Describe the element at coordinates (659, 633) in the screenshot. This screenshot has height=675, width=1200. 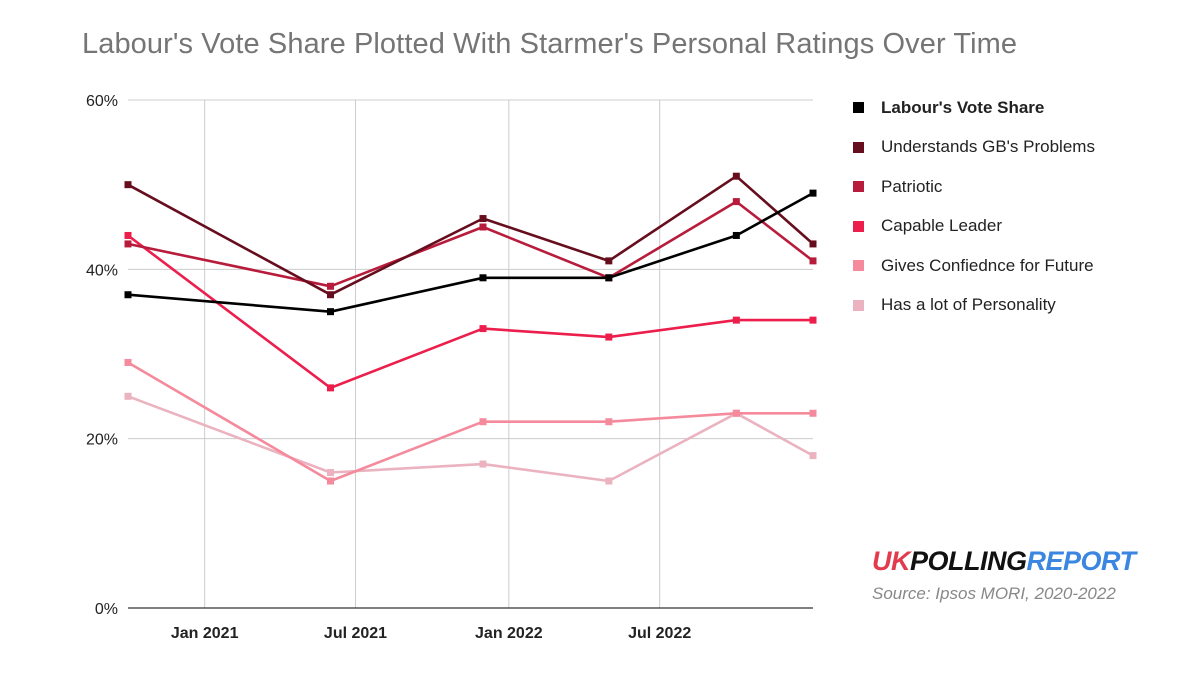
I see `x-tick-label: Jul 2022` at that location.